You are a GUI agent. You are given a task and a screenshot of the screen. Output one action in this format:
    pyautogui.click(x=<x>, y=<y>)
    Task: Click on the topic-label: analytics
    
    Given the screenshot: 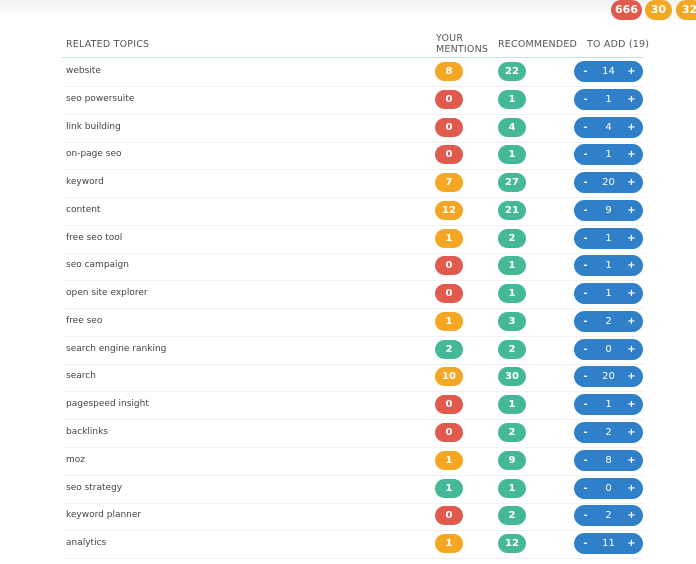 What is the action you would take?
    pyautogui.click(x=86, y=543)
    